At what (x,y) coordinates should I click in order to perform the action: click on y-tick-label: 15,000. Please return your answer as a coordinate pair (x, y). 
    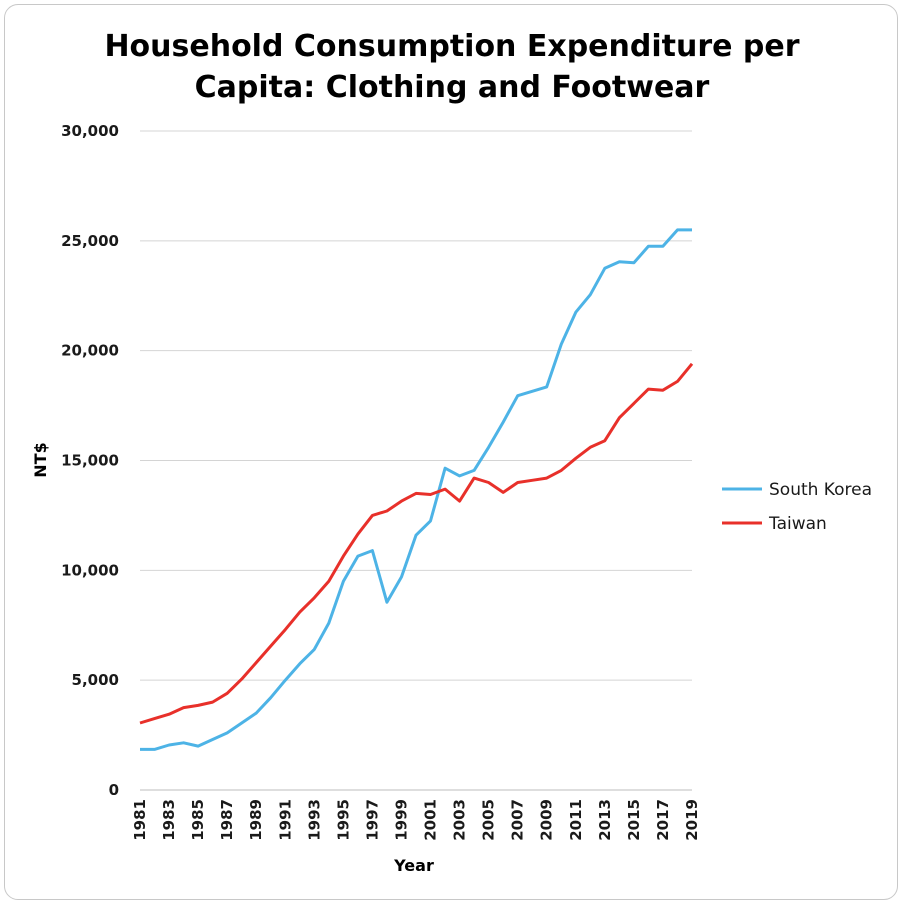
    Looking at the image, I should click on (90, 461).